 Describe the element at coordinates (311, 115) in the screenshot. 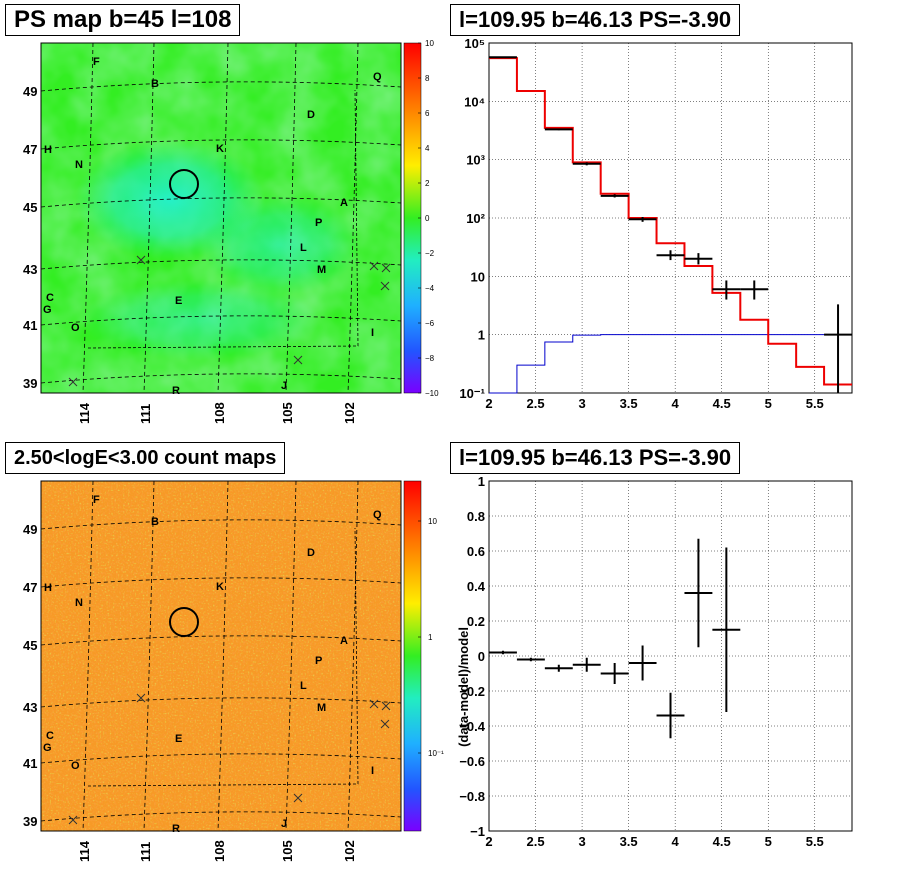

I see `region-label: D` at that location.